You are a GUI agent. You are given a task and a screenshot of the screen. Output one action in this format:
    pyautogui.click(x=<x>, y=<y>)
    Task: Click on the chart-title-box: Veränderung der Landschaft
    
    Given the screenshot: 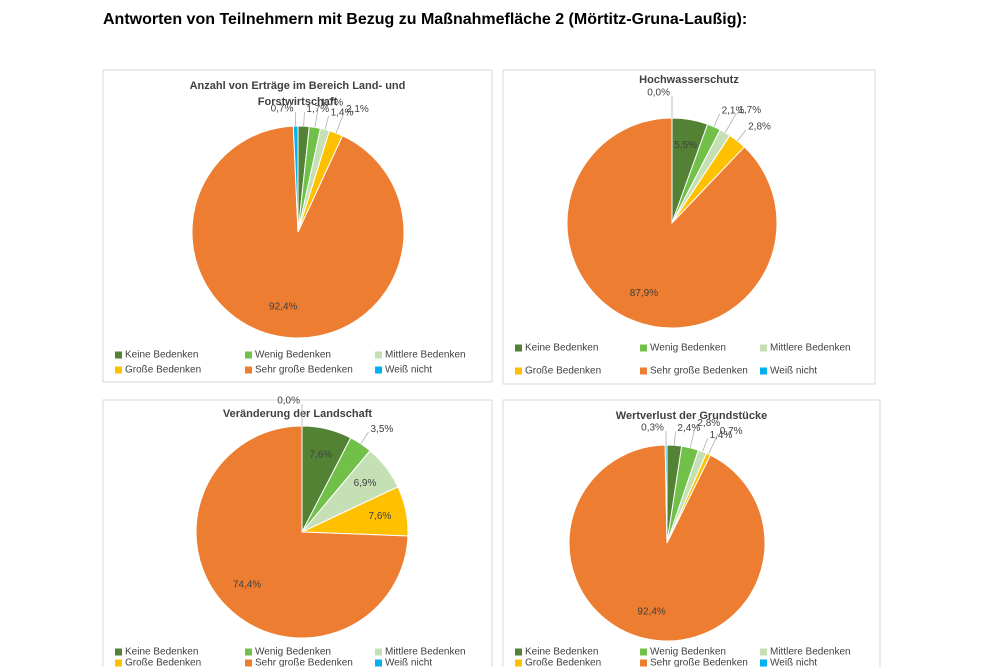 What is the action you would take?
    pyautogui.click(x=297, y=414)
    